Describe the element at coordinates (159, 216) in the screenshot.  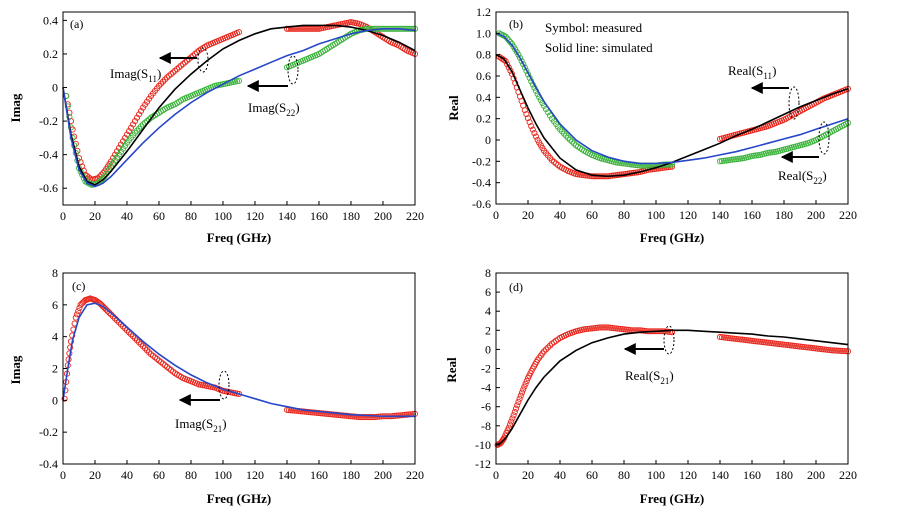
I see `panel-a-xtick-label: 60` at that location.